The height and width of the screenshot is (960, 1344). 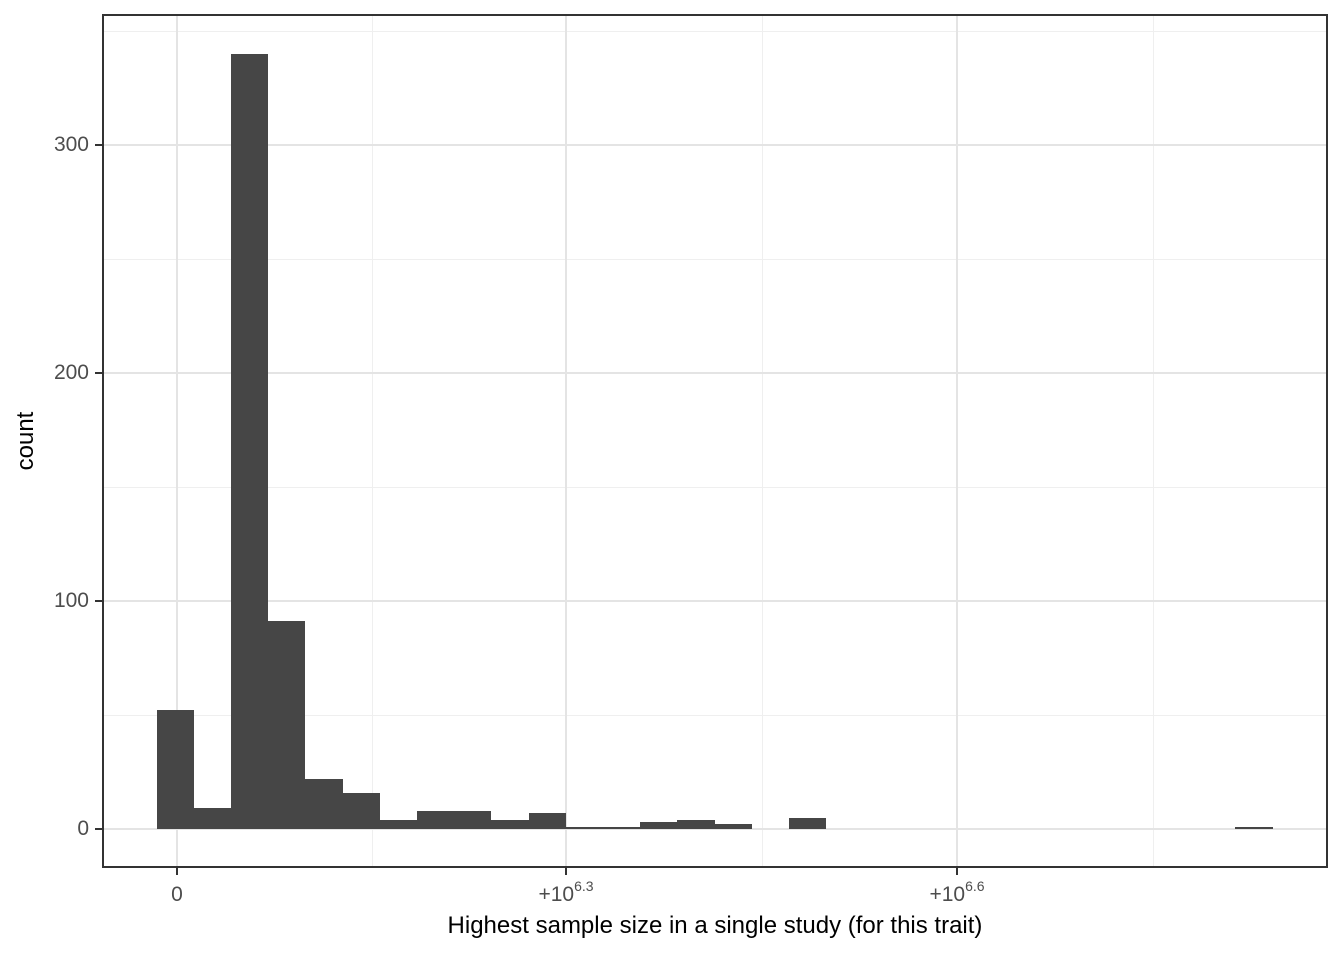 What do you see at coordinates (71, 144) in the screenshot?
I see `y-tick-label: 300` at bounding box center [71, 144].